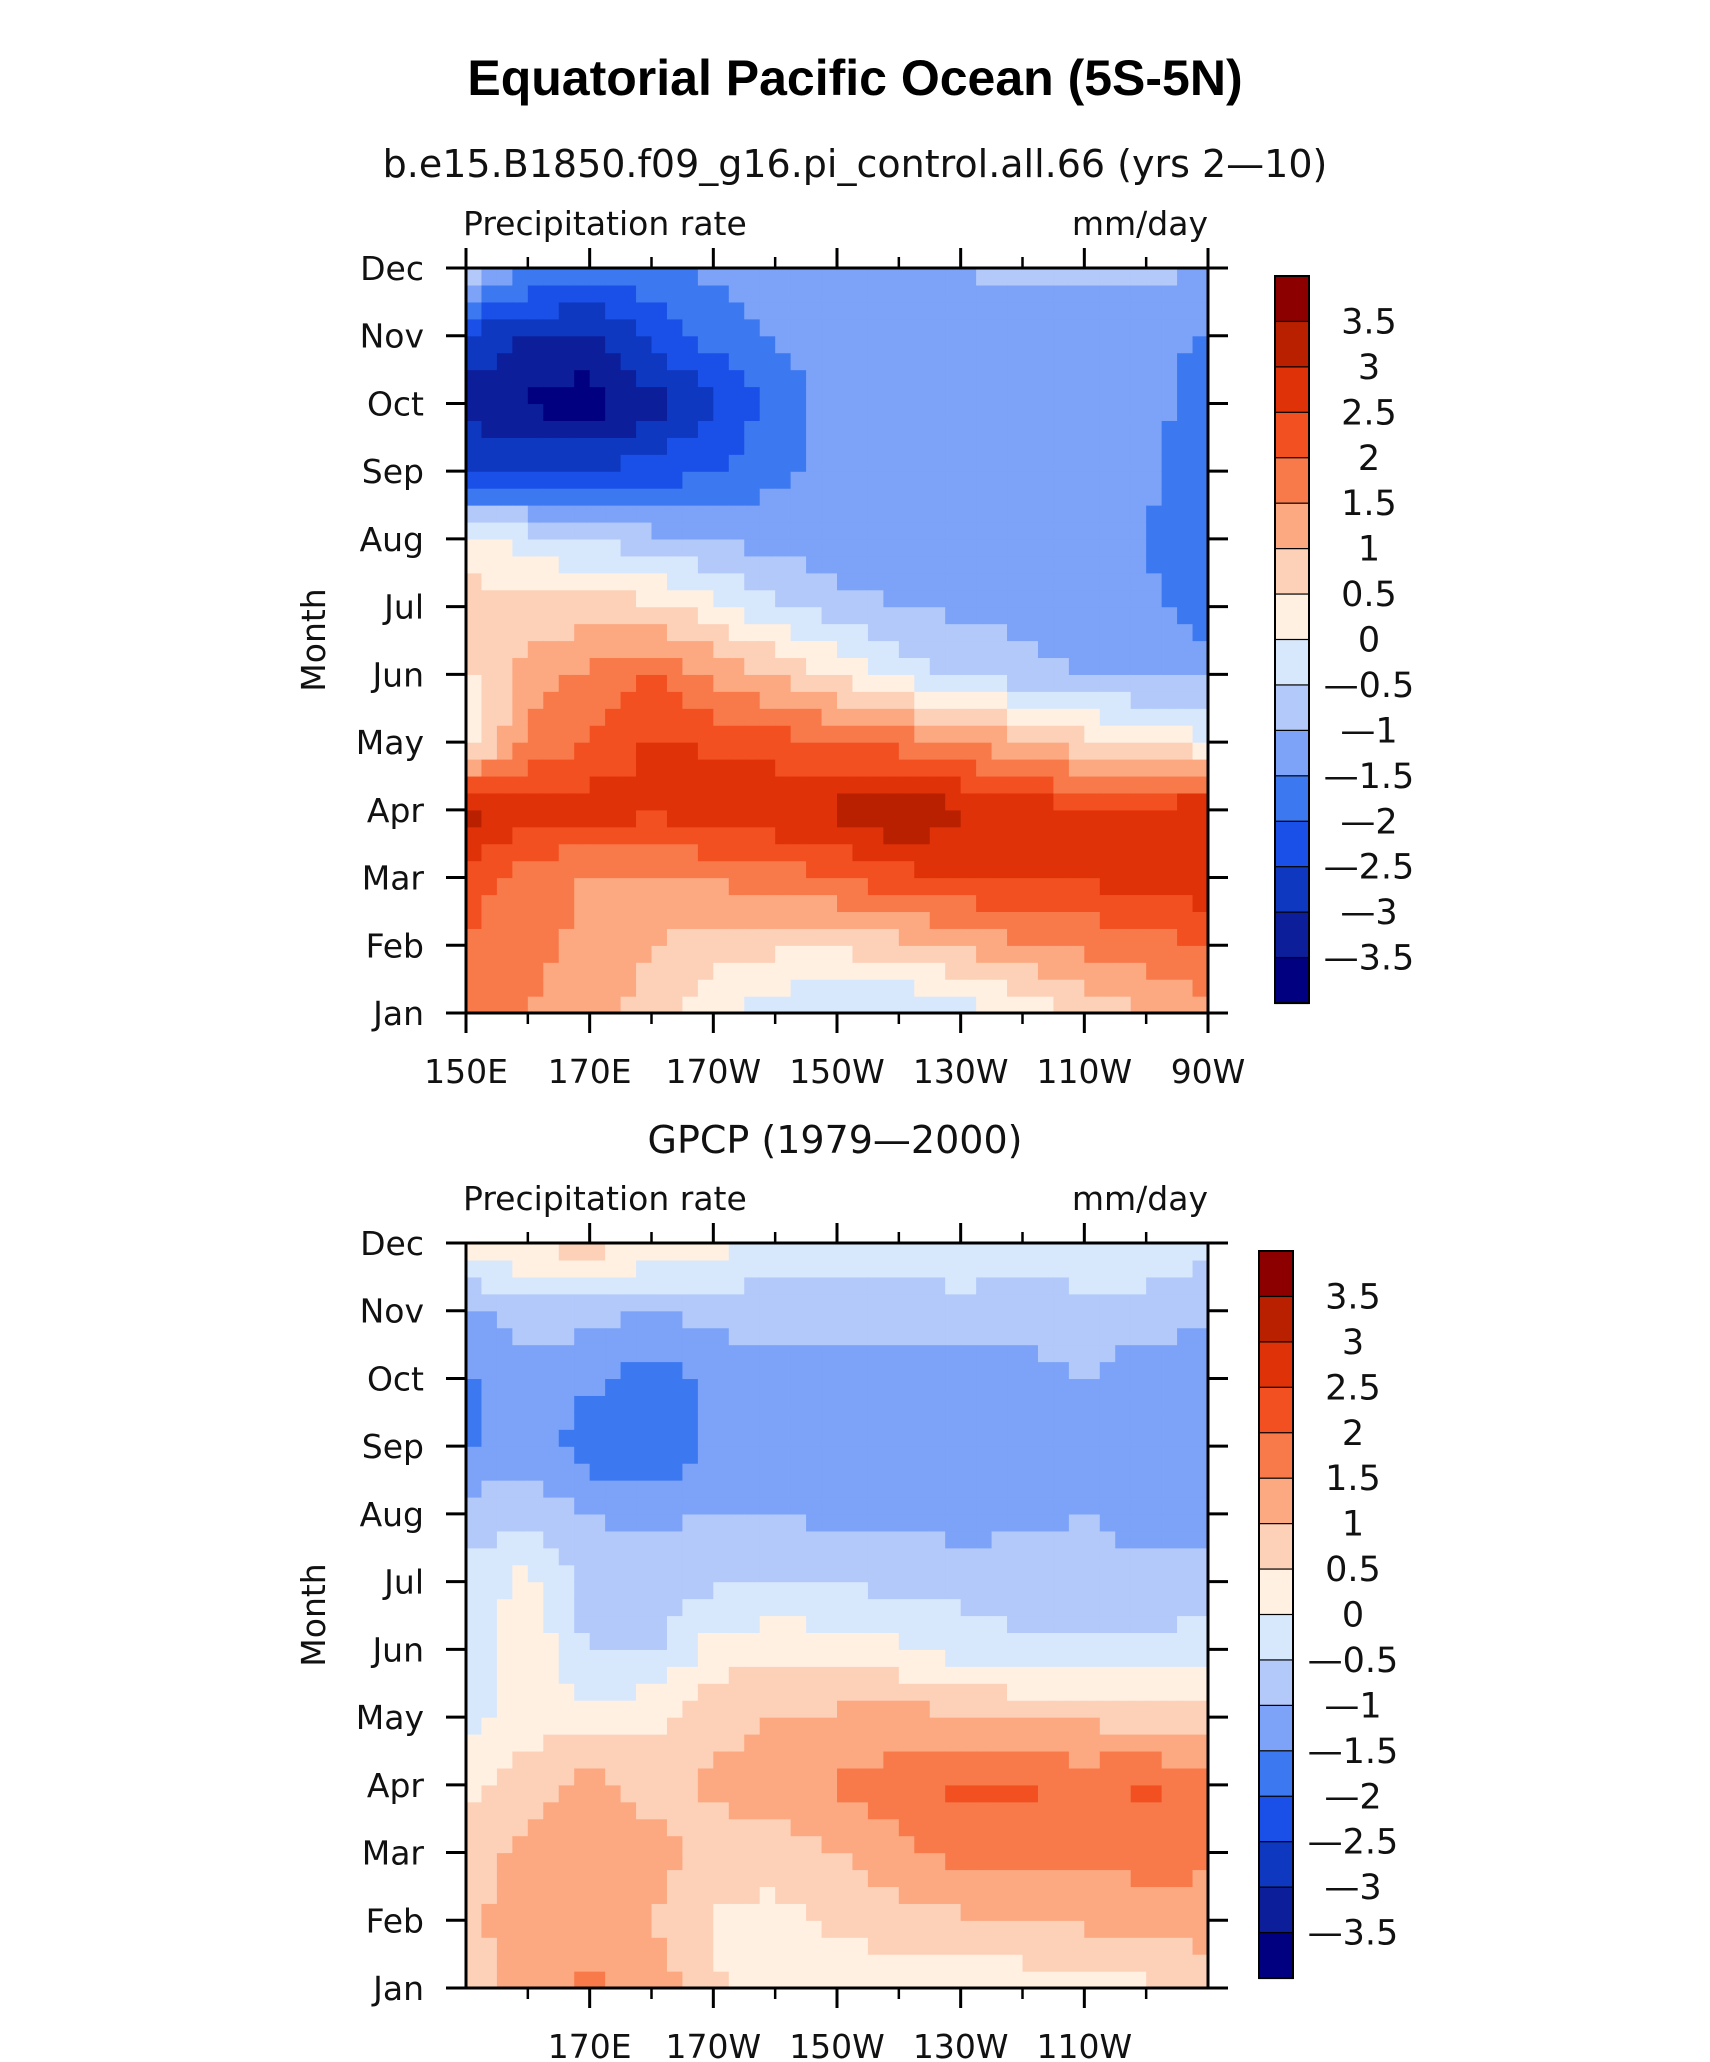 This screenshot has height=2062, width=1710. Describe the element at coordinates (1140, 1198) in the screenshot. I see `units-label: mm/day` at that location.